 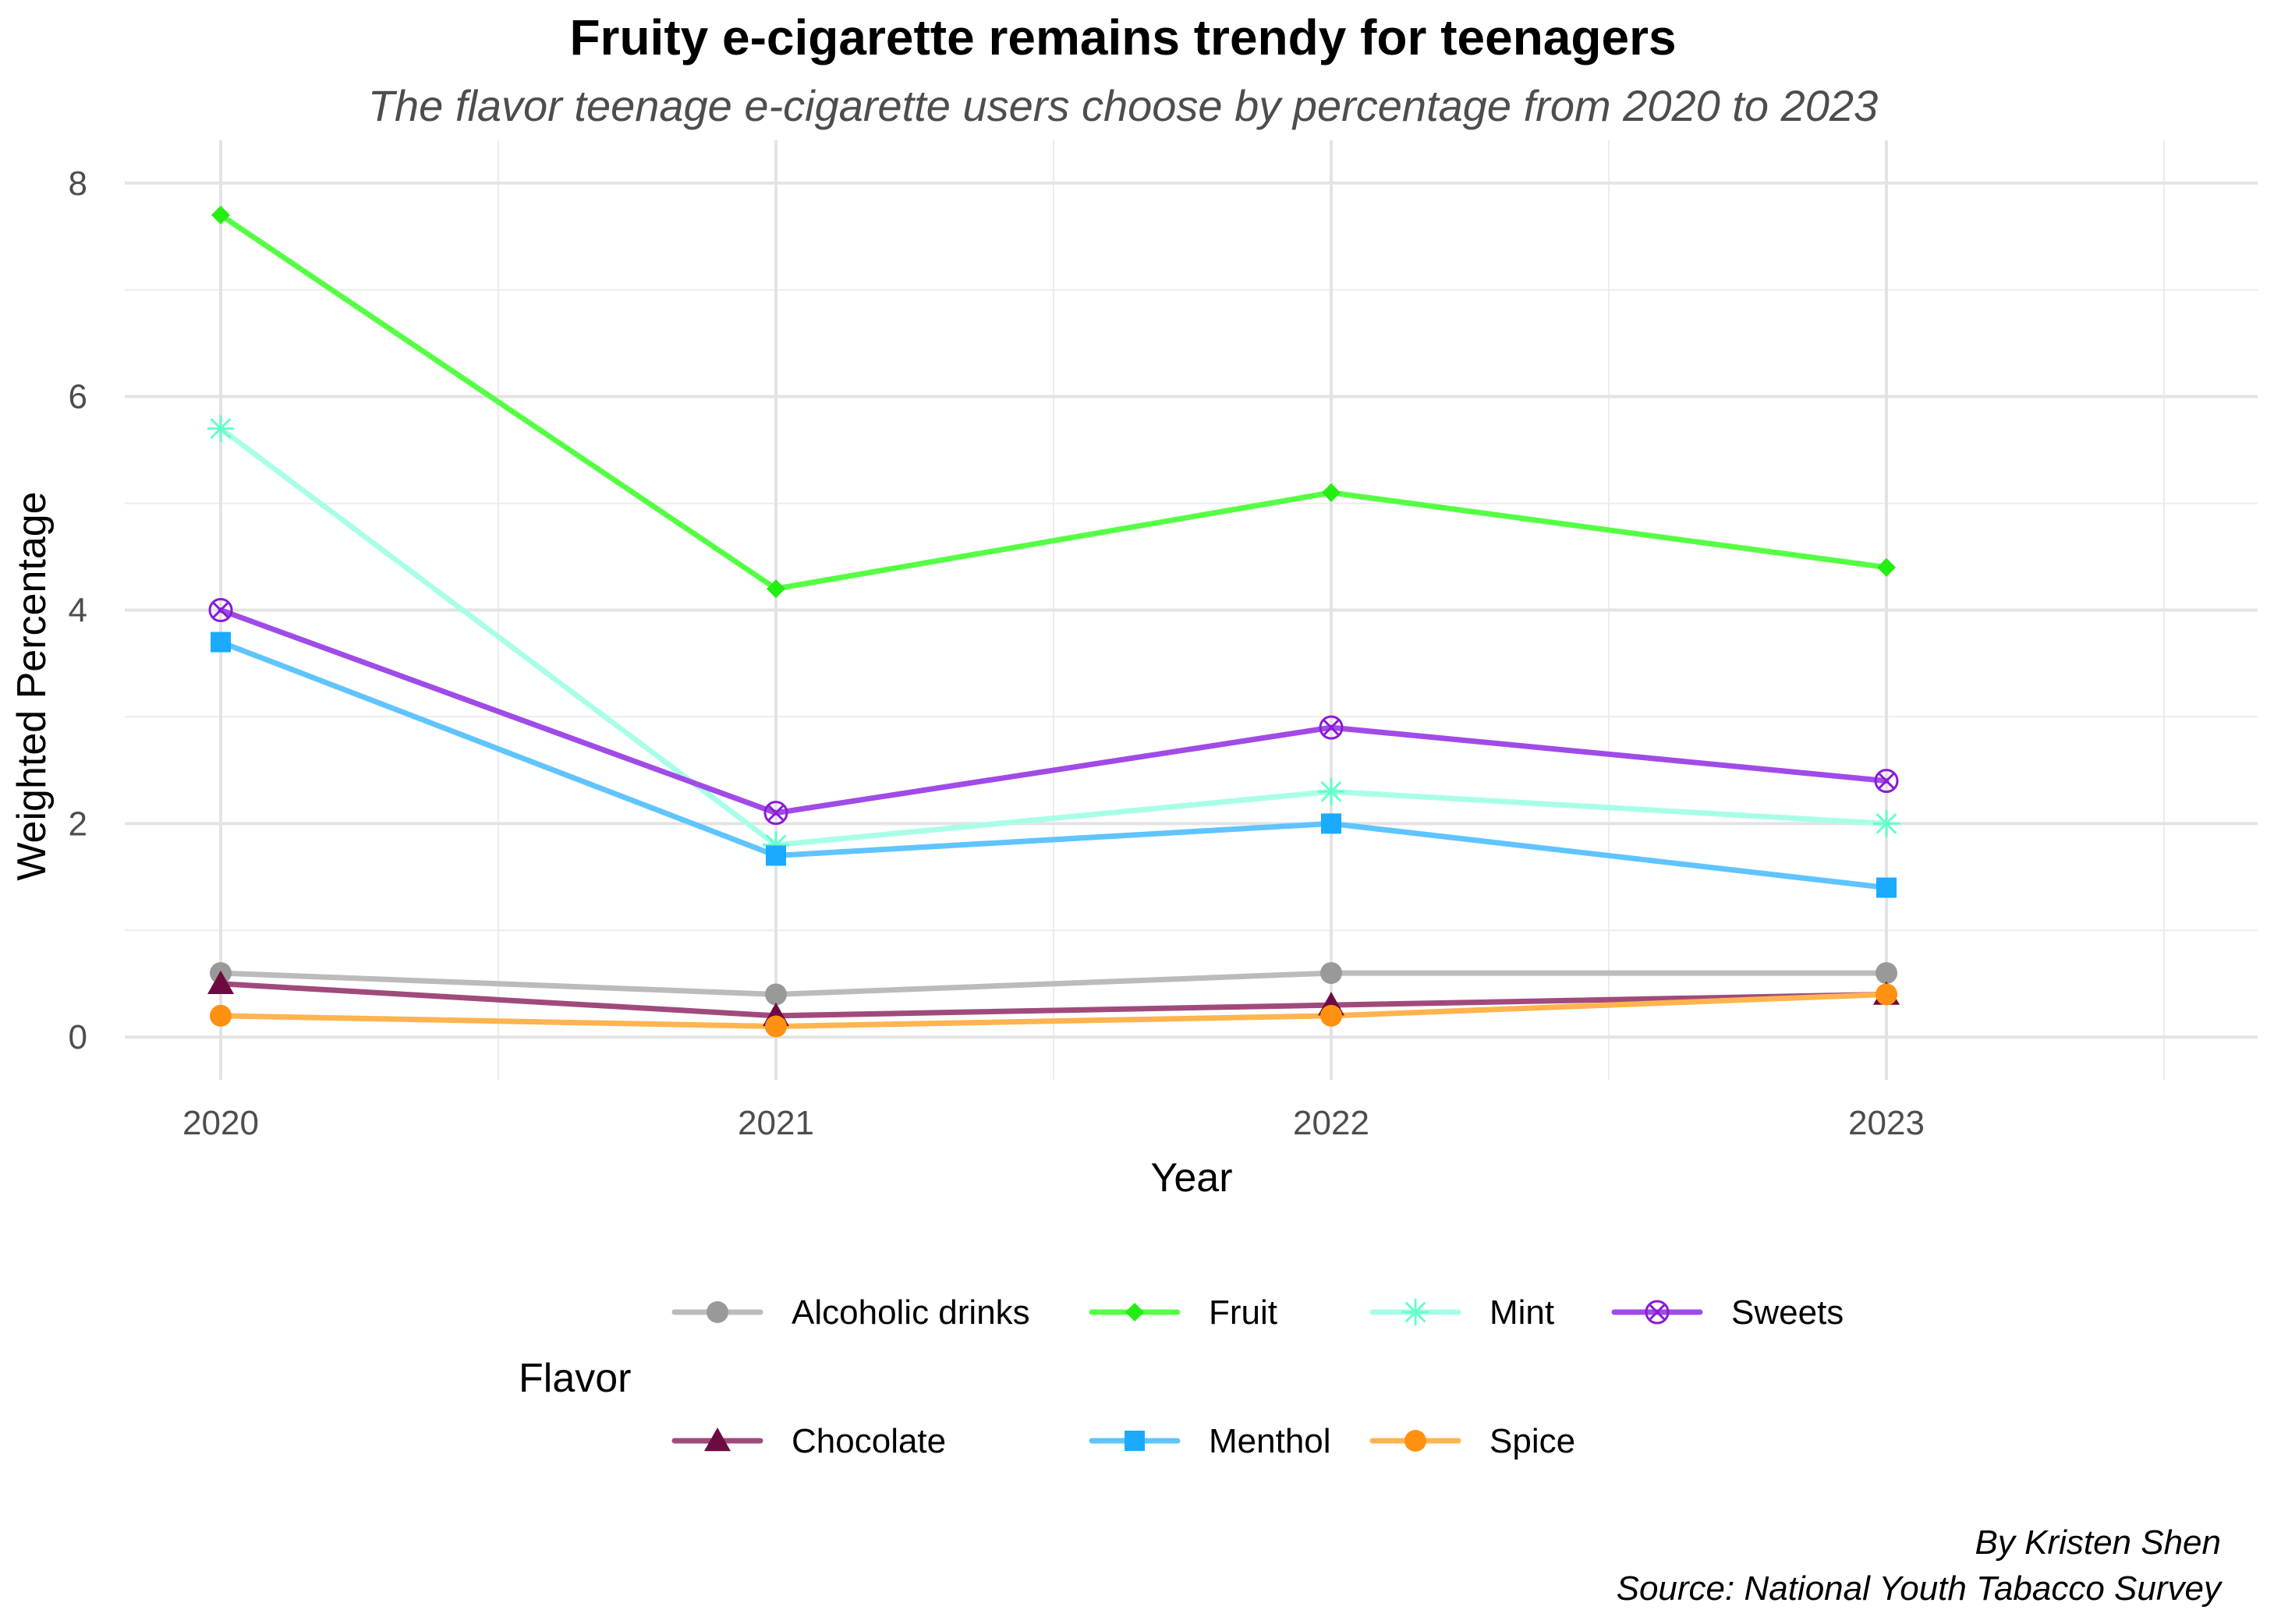 What do you see at coordinates (78, 397) in the screenshot?
I see `y-tick-label: 6` at bounding box center [78, 397].